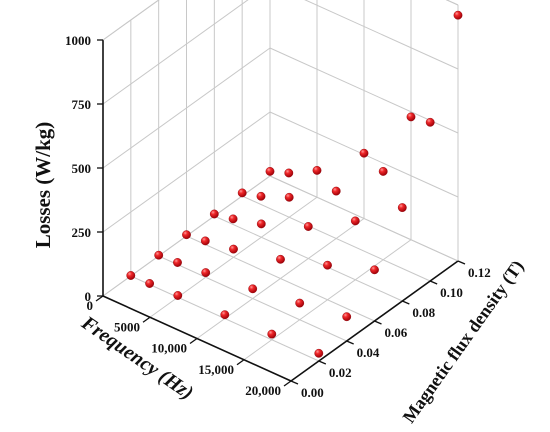 This screenshot has width=550, height=432. Describe the element at coordinates (90, 305) in the screenshot. I see `frequency-tick-label: 0` at that location.